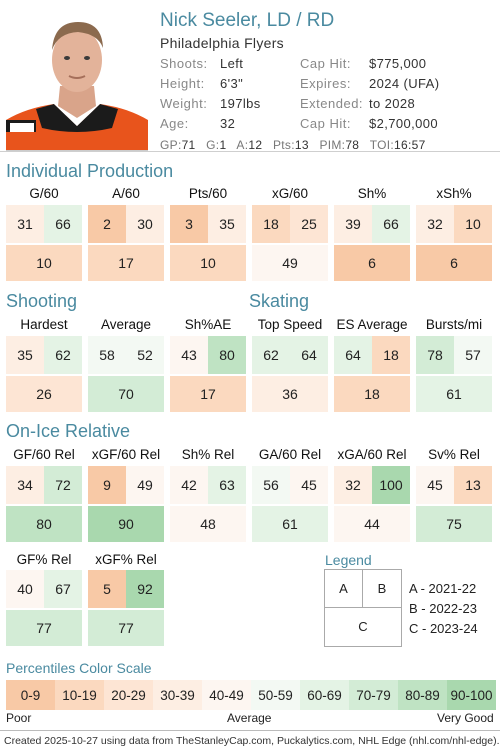 The width and height of the screenshot is (500, 750). Describe the element at coordinates (126, 394) in the screenshot. I see `percentile-cell-c: 70` at that location.